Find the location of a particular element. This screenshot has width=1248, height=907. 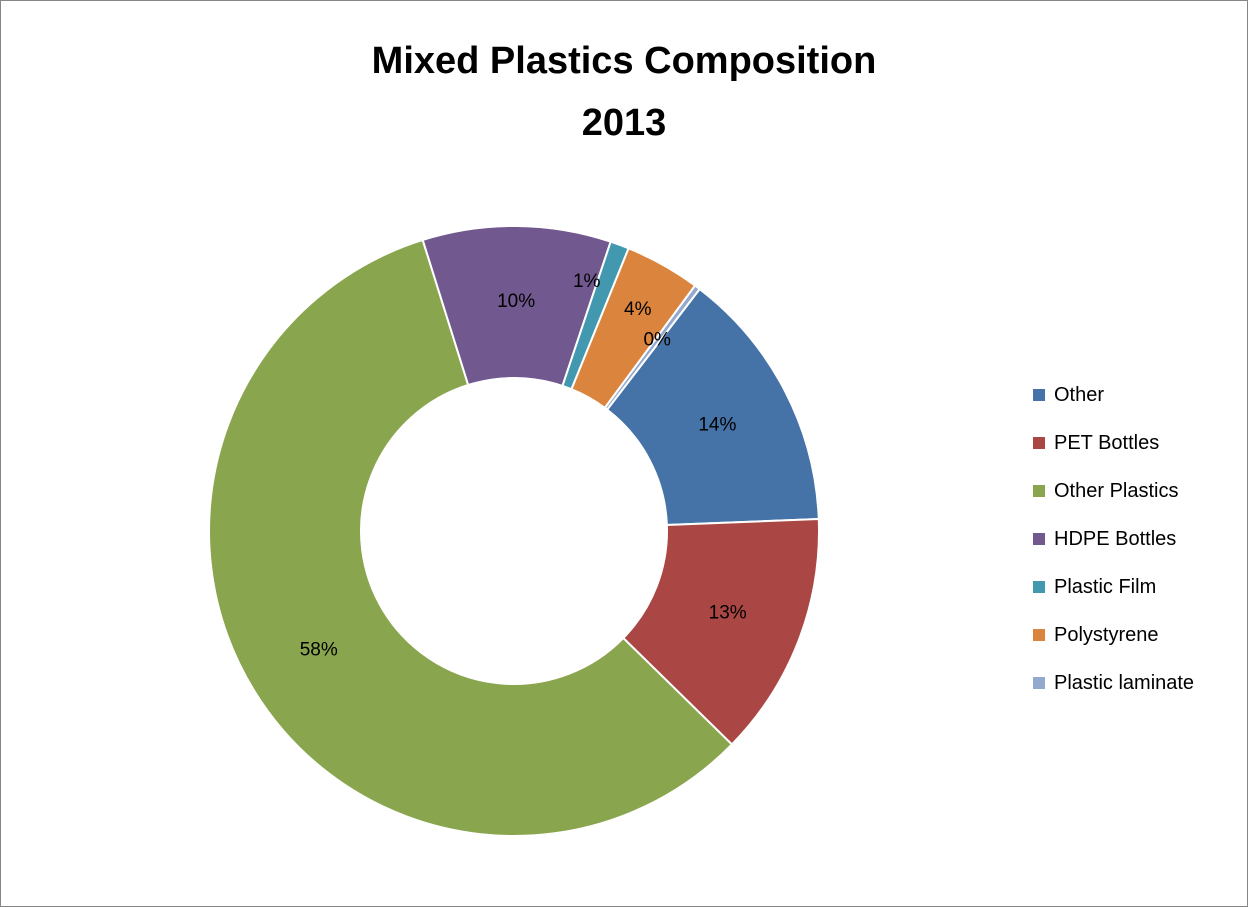

slice-plastic-laminate is located at coordinates (652, 348).